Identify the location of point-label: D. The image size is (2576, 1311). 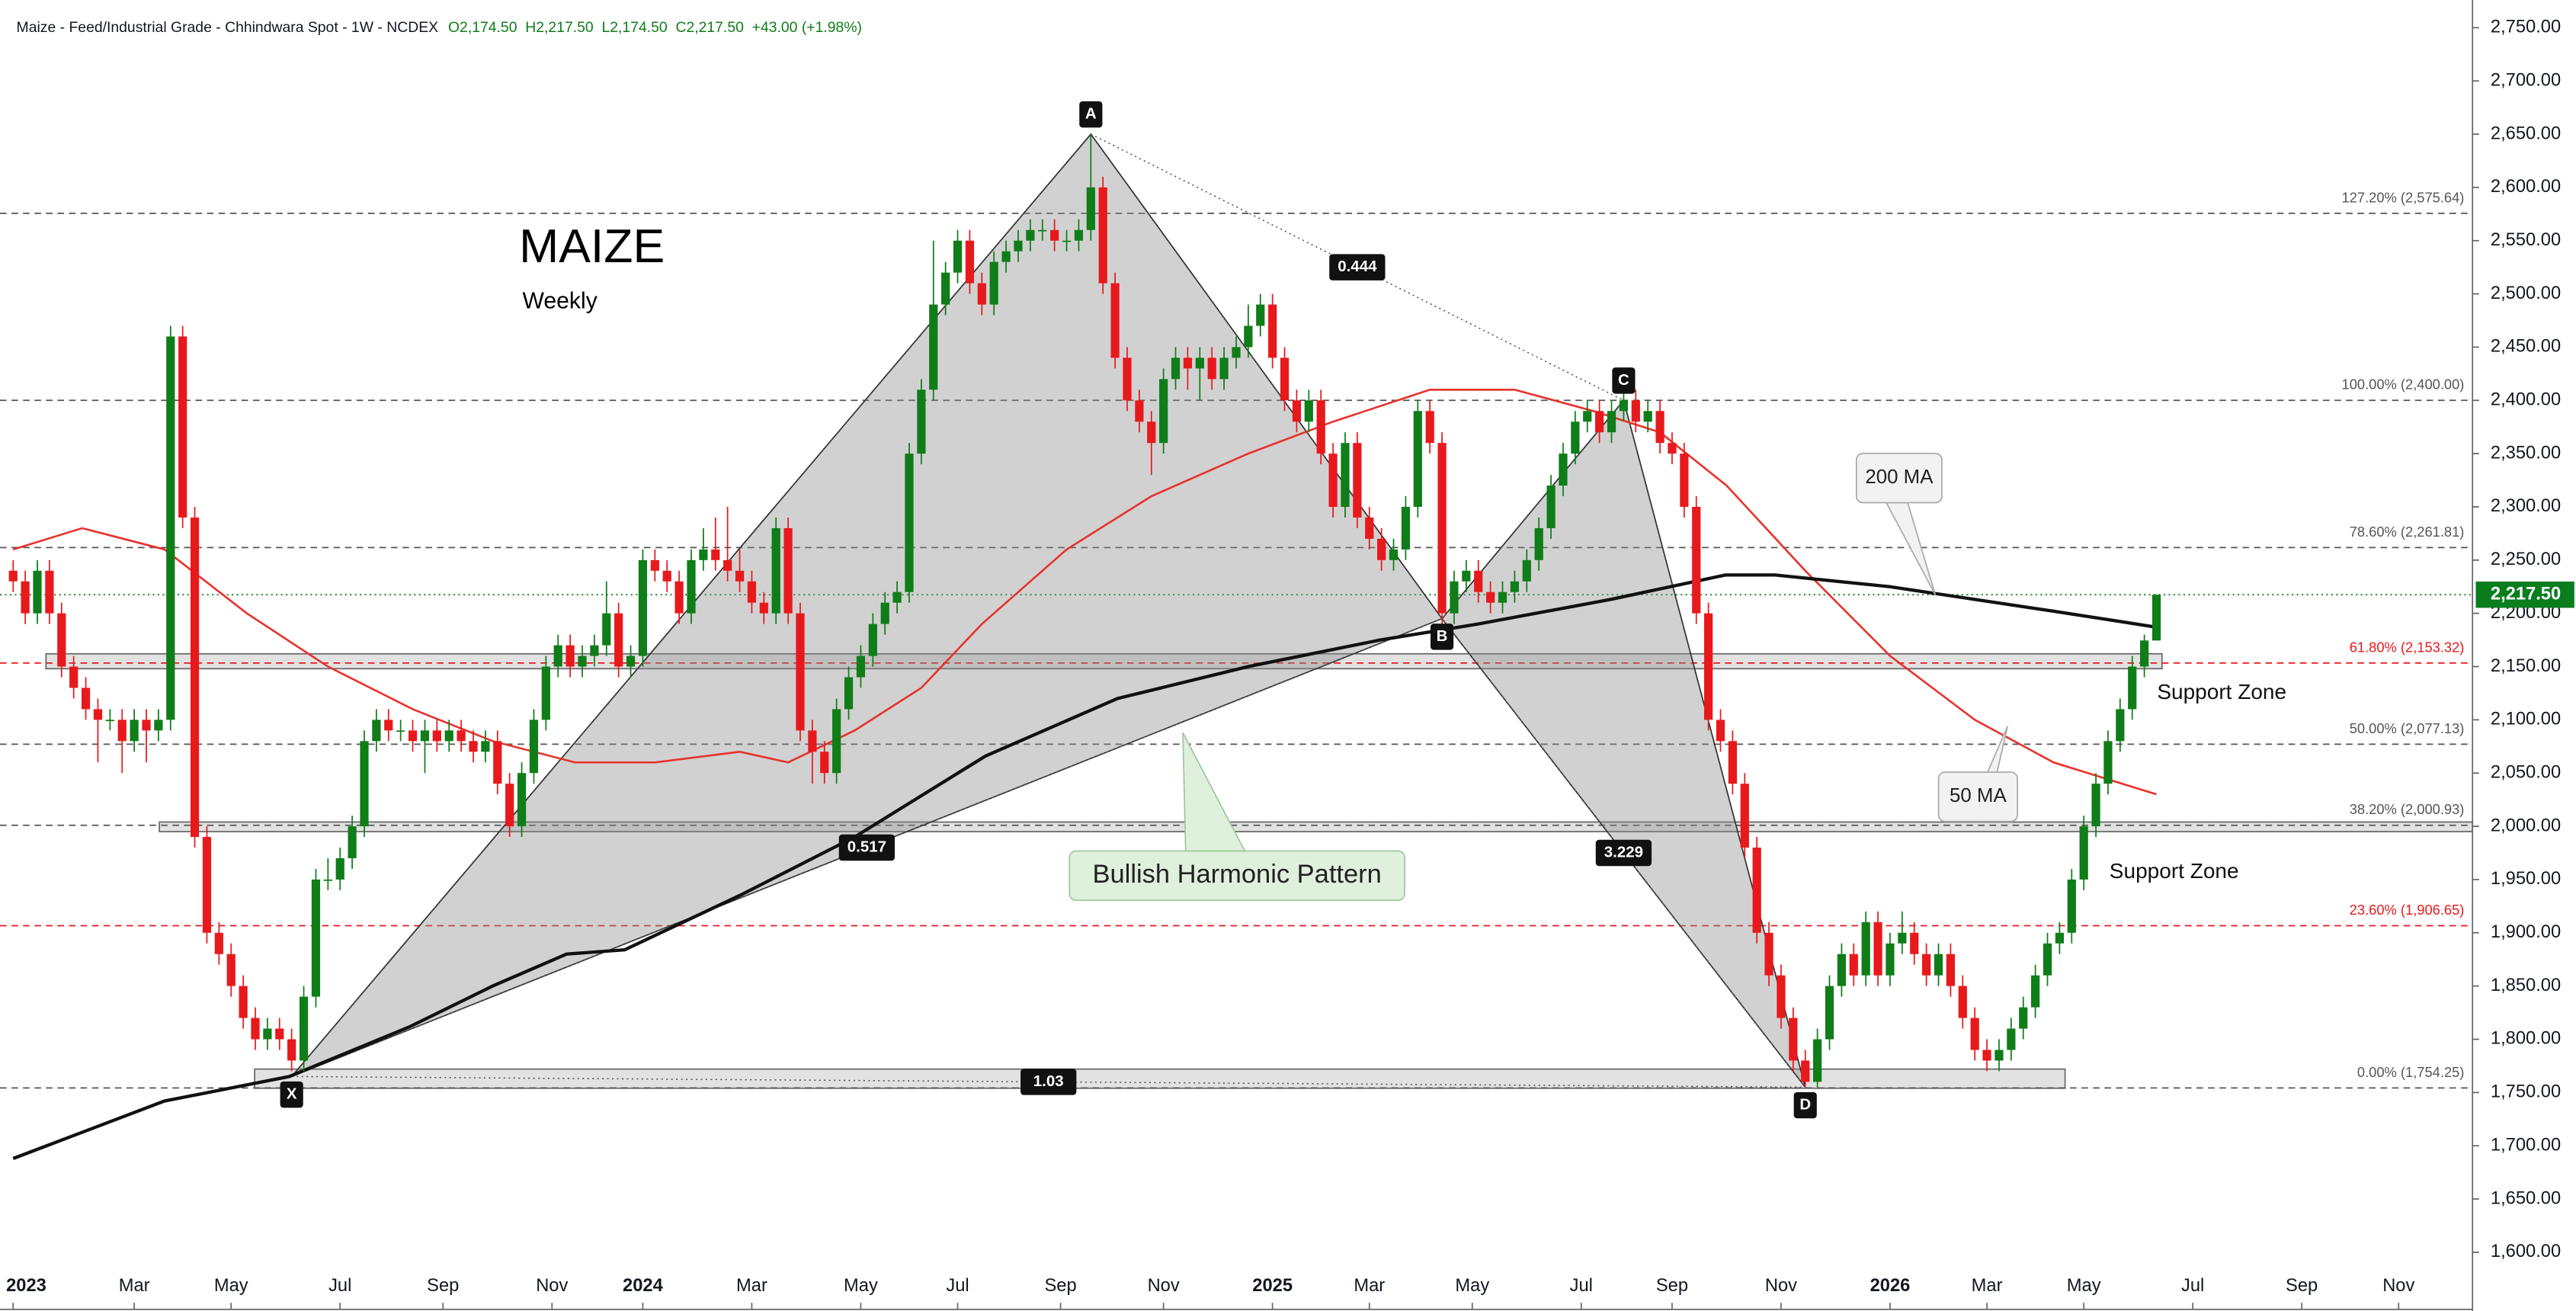
(1805, 1104).